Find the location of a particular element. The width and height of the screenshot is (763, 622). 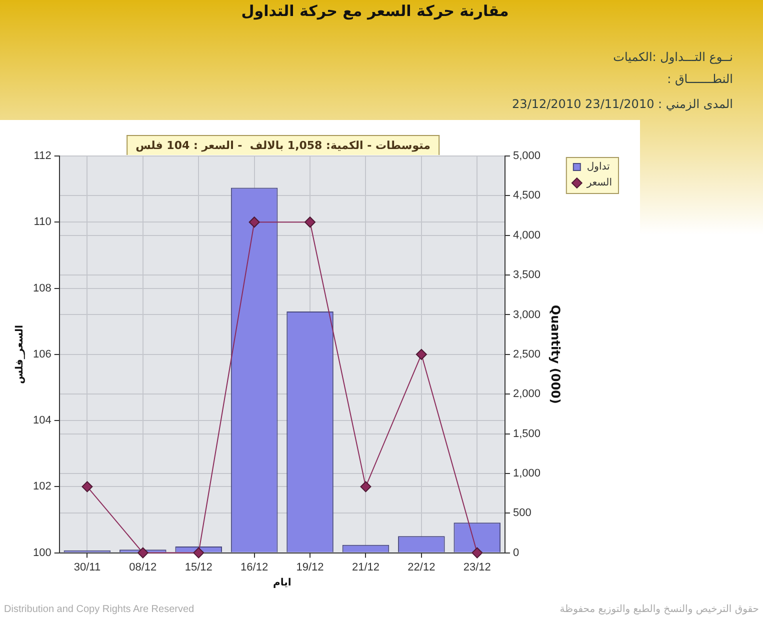

legend-label: تداول is located at coordinates (598, 167).